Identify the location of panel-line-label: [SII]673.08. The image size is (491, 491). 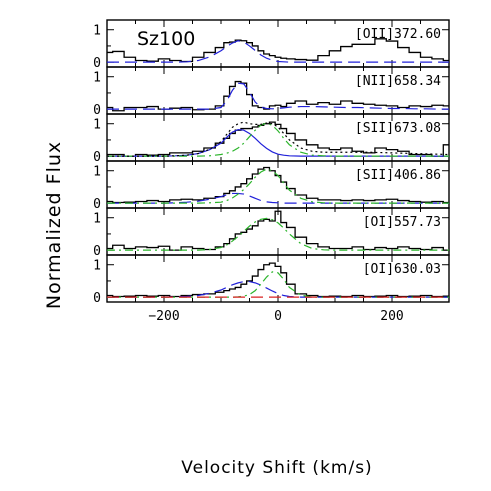
(398, 128).